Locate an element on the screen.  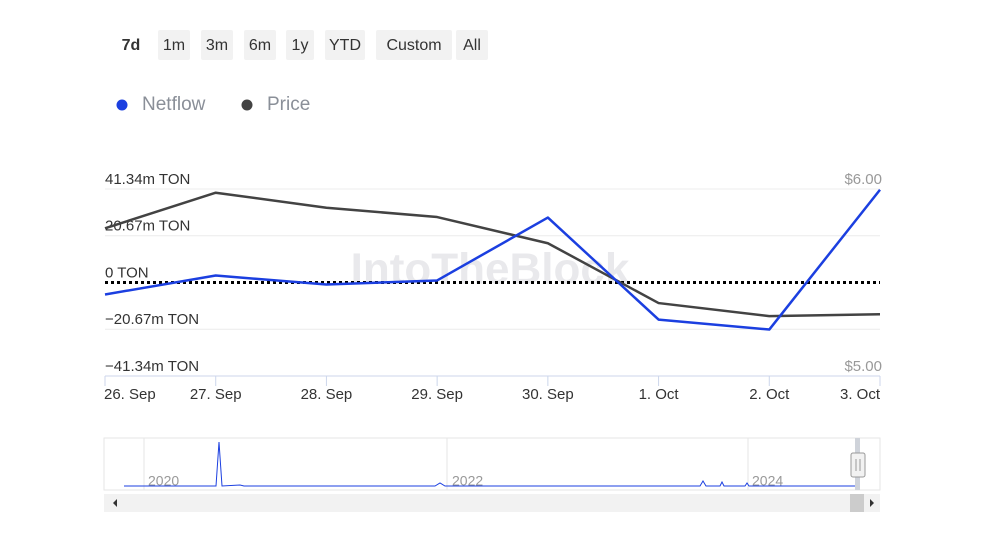
navigator-label: 2022 is located at coordinates (467, 481).